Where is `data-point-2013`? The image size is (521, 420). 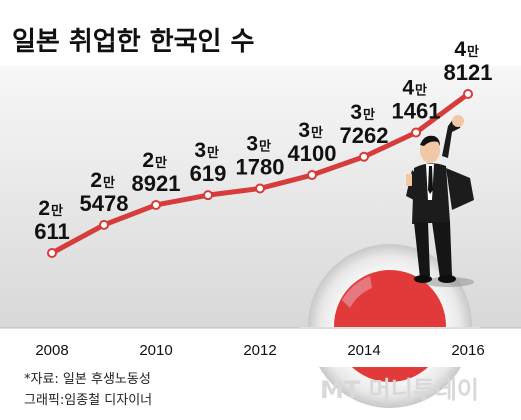
data-point-2013 is located at coordinates (312, 175).